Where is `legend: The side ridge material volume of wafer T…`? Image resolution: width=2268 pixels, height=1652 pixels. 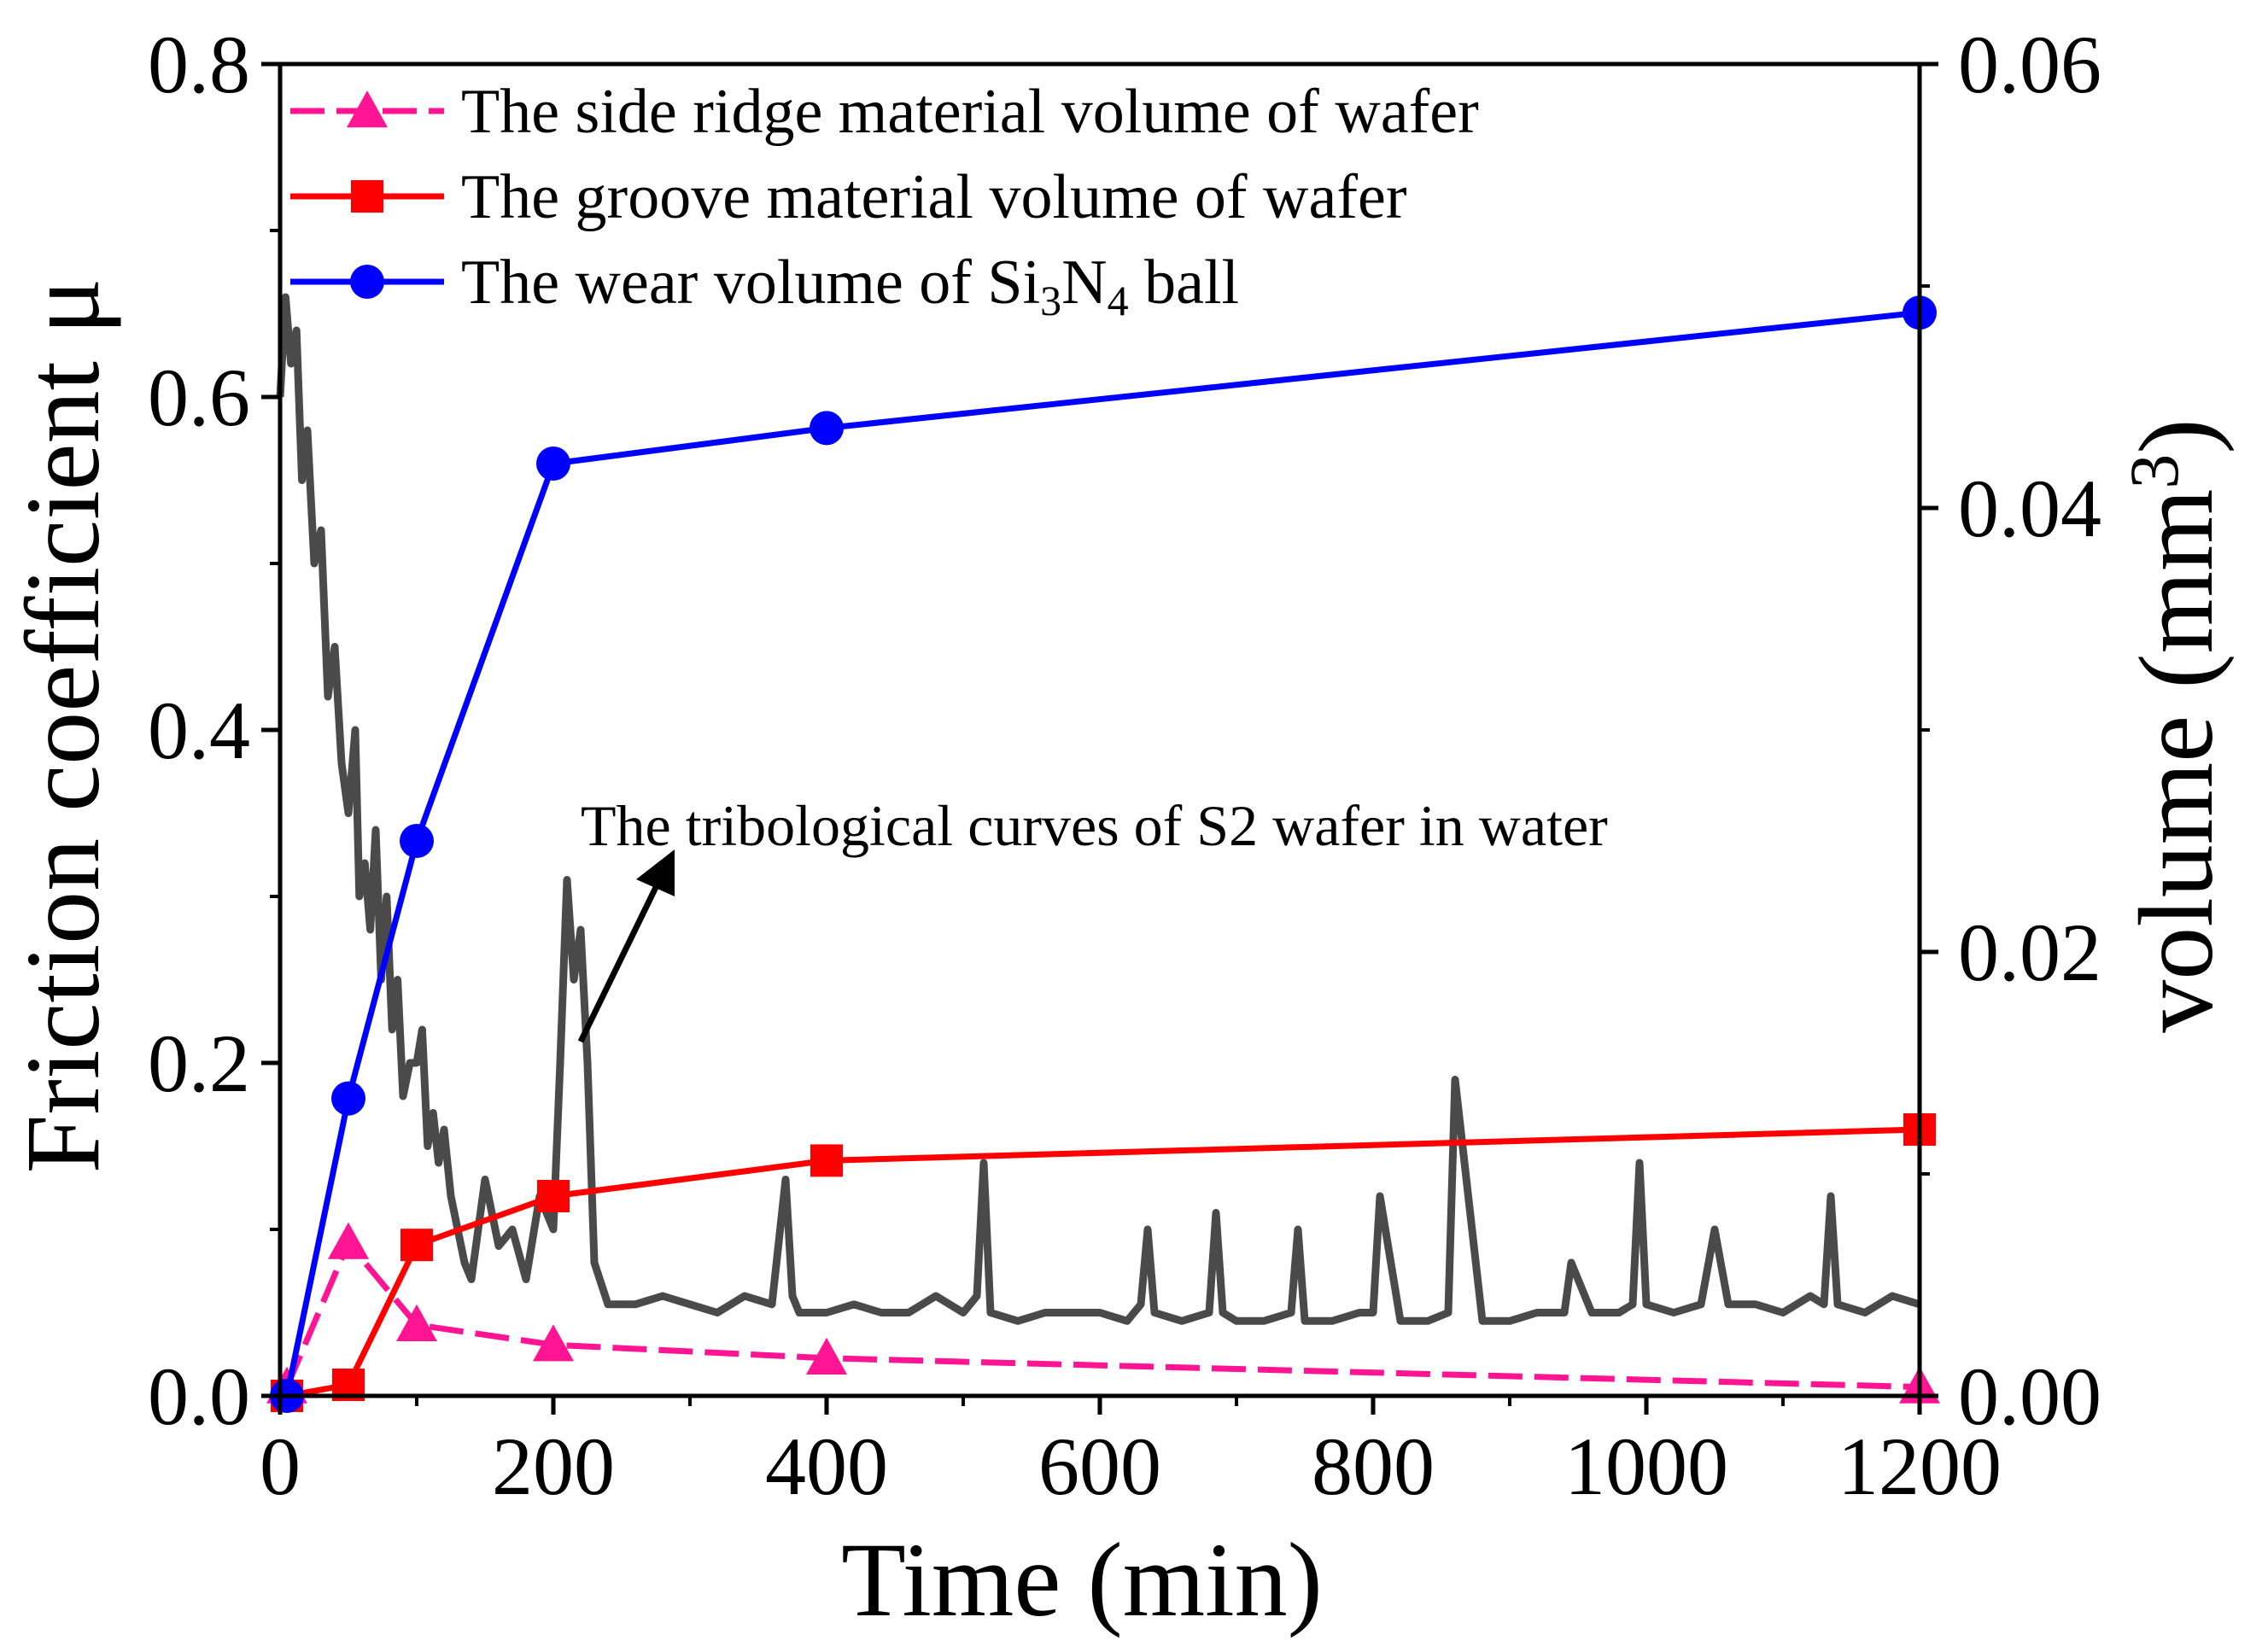 legend: The side ridge material volume of wafer T… is located at coordinates (884, 200).